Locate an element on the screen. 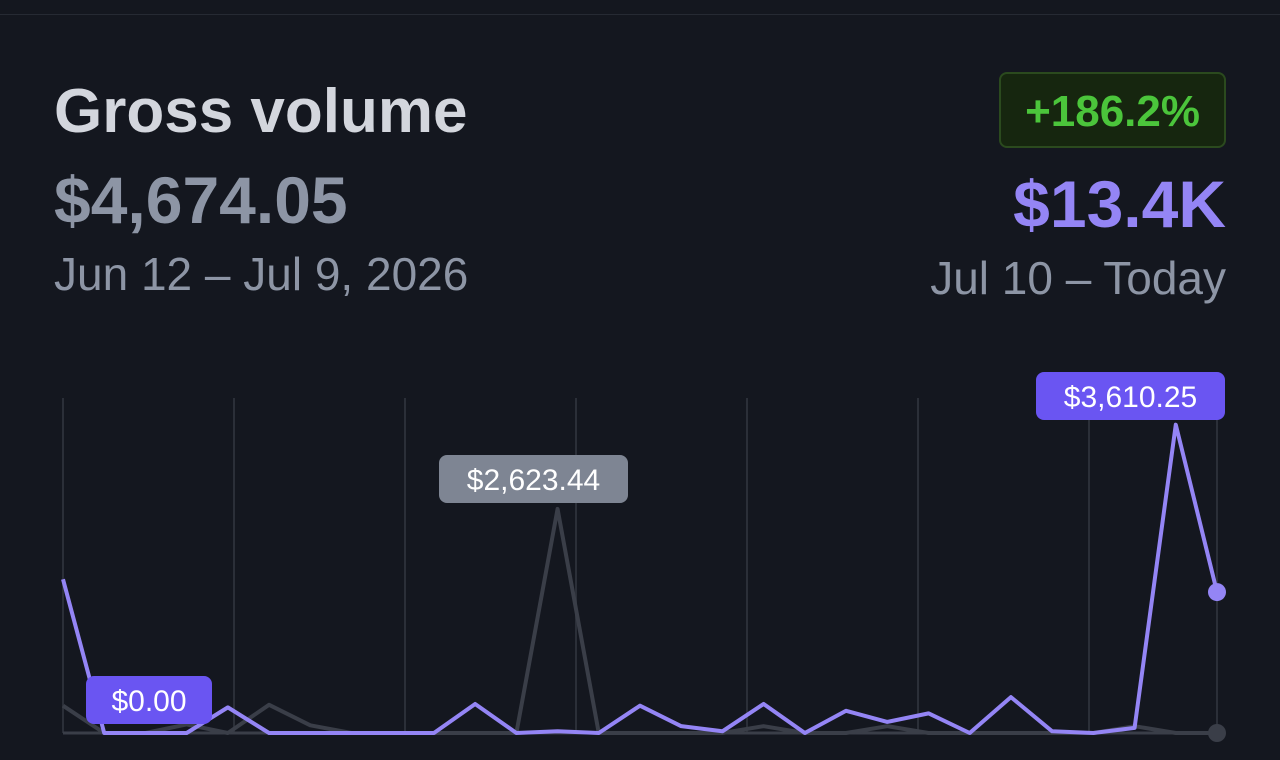 This screenshot has width=1280, height=760. previous-end-point is located at coordinates (1217, 733).